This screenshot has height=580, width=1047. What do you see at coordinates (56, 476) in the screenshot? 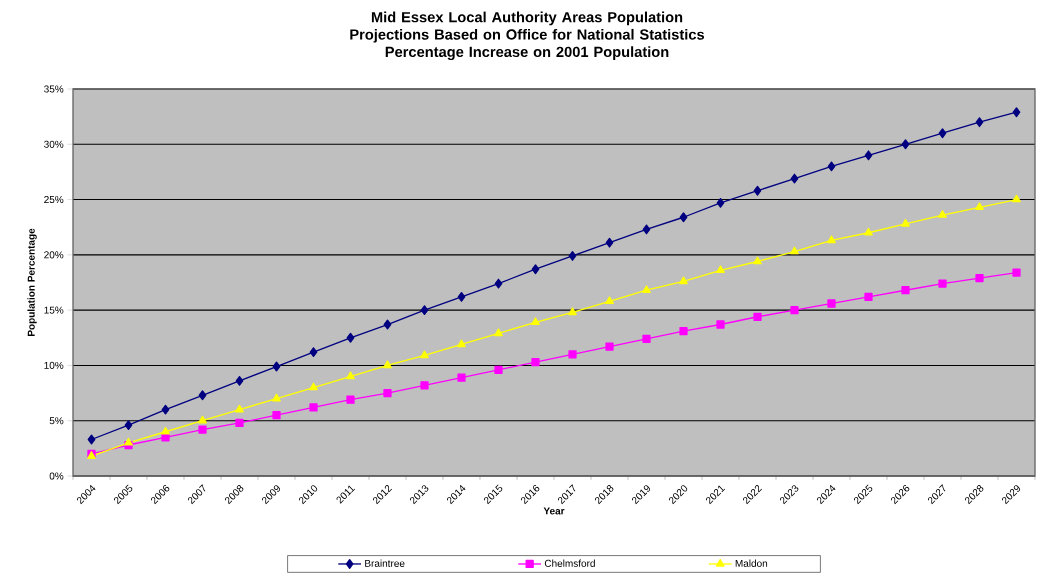
I see `y-tick-label: 0%` at bounding box center [56, 476].